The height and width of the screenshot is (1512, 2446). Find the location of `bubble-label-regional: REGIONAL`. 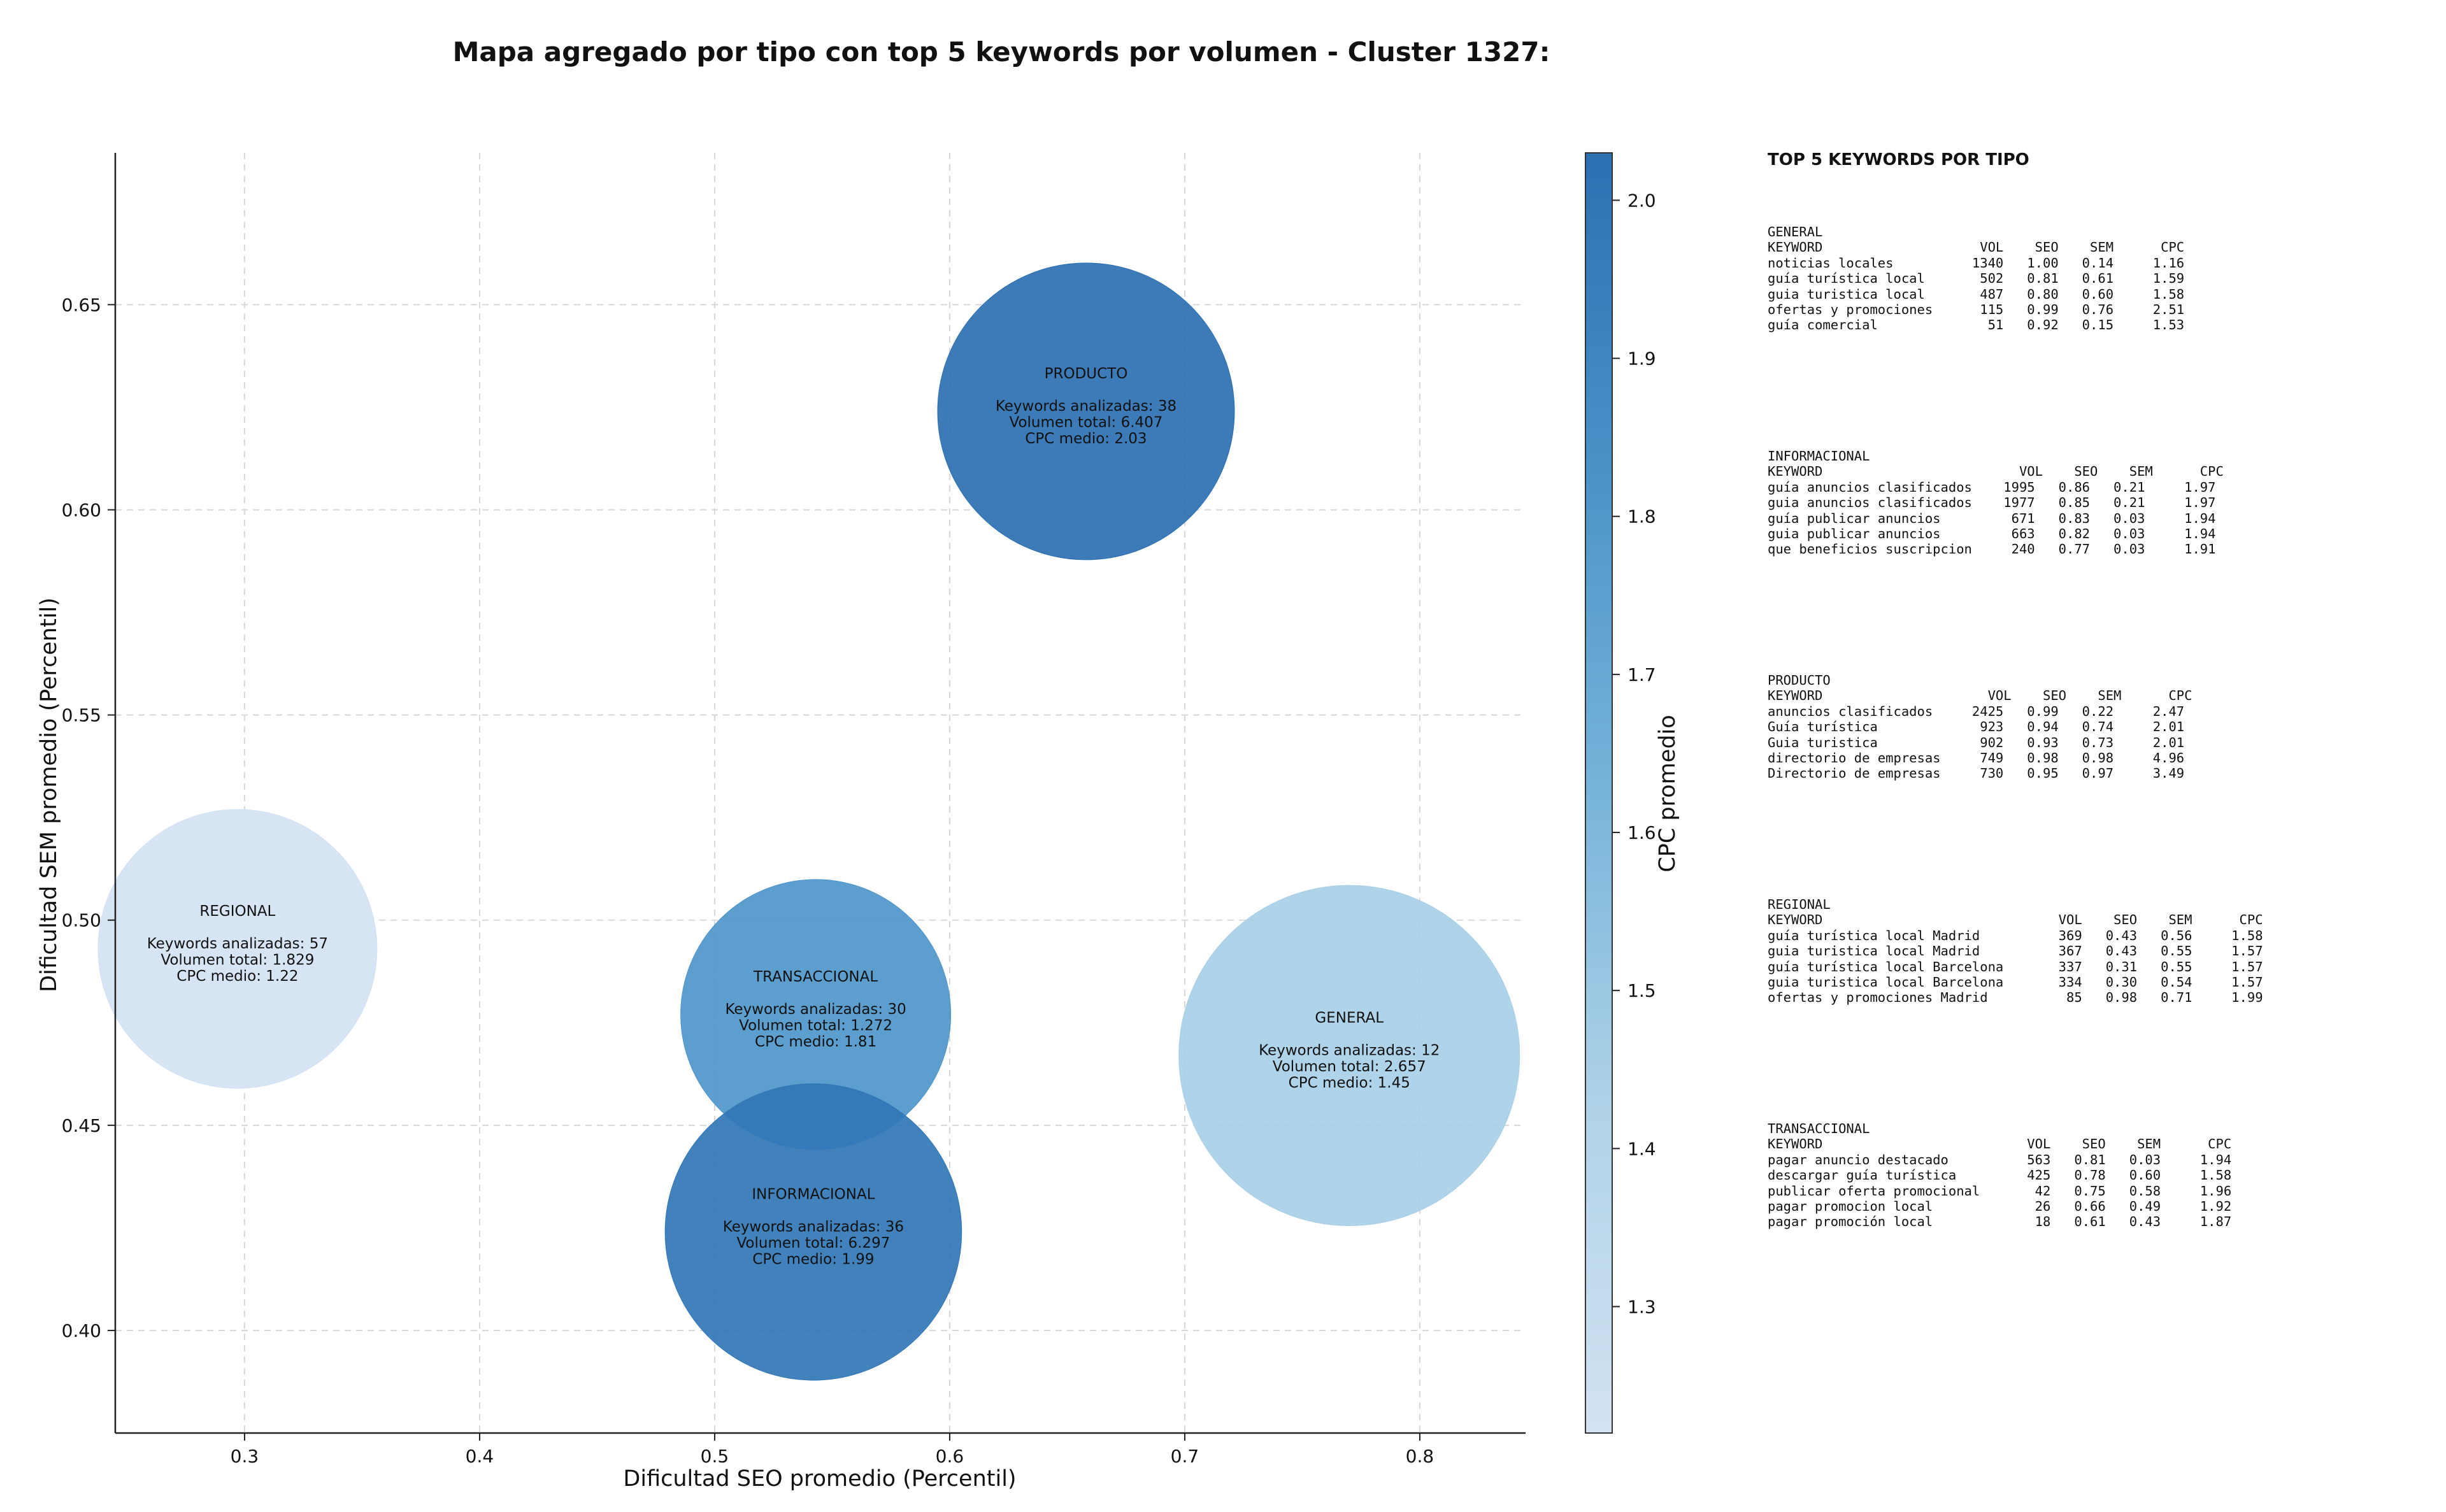

bubble-label-regional: REGIONAL is located at coordinates (237, 911).